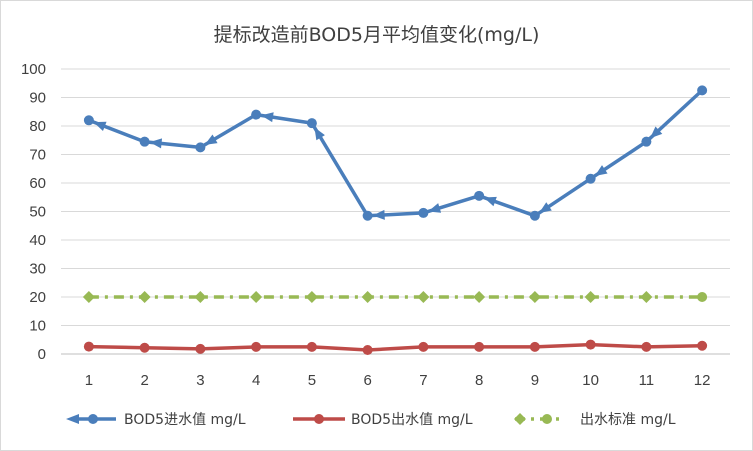  Describe the element at coordinates (398, 380) in the screenshot. I see `x-tick-labels: 1 2 3 4 5 6 7 8 9 10 11 12` at that location.